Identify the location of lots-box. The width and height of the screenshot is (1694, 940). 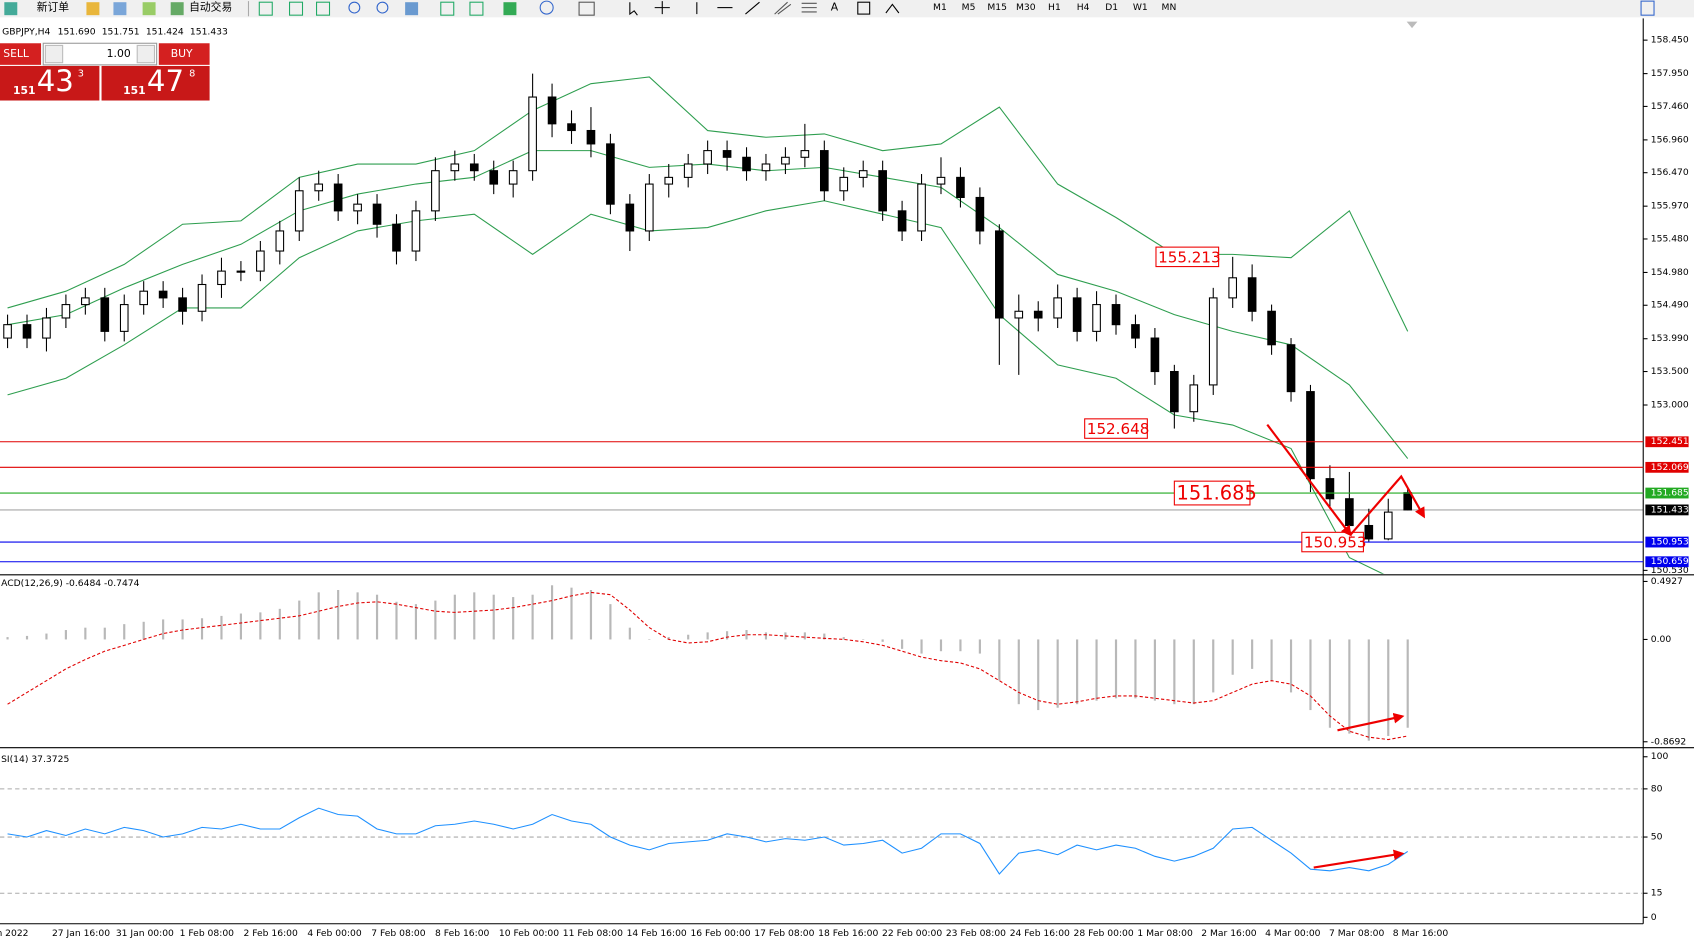
(100, 54).